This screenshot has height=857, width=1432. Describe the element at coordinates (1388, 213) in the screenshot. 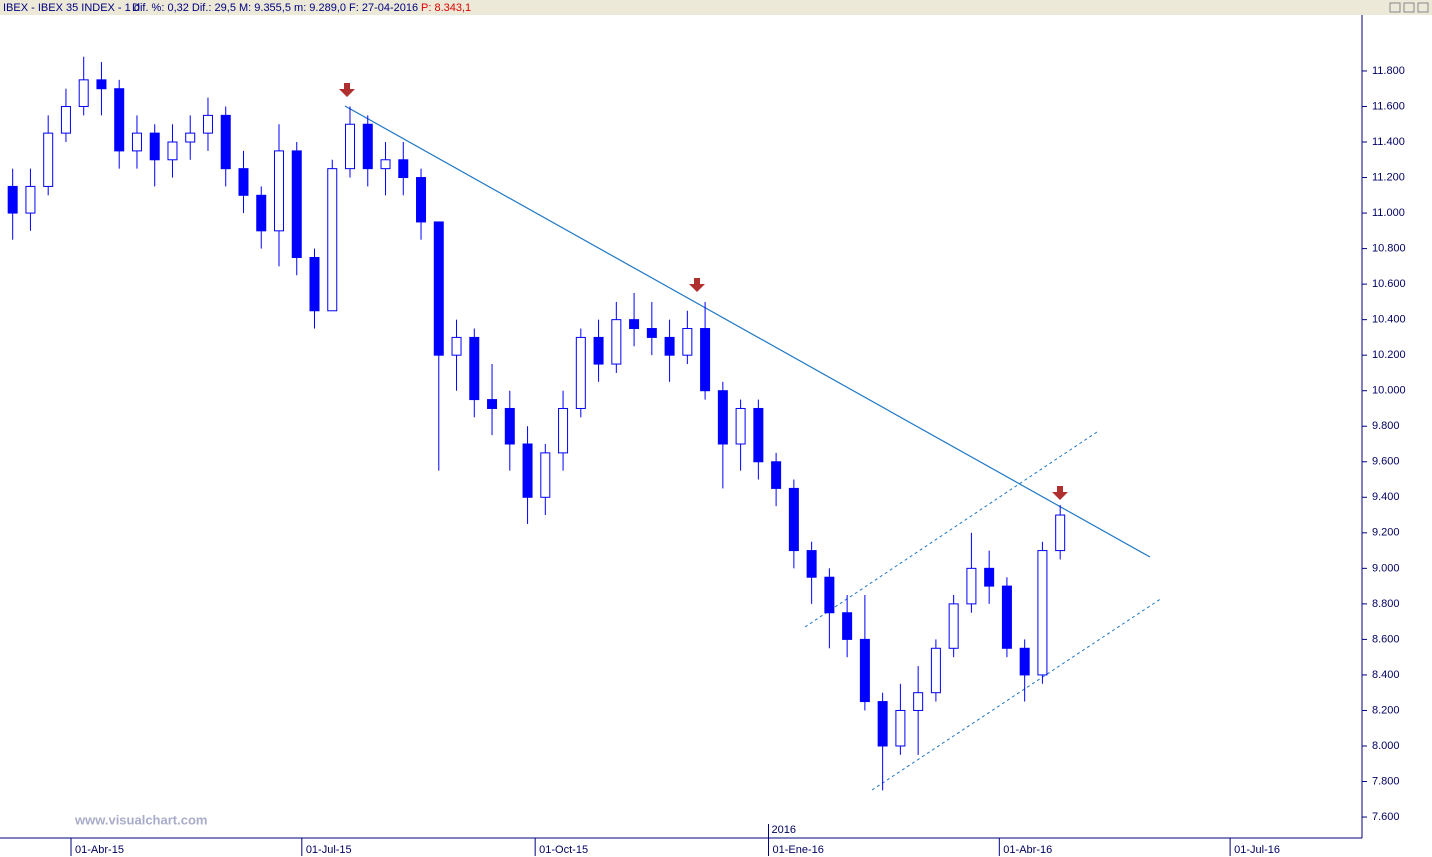

I see `y-tick-label: 11.000` at that location.